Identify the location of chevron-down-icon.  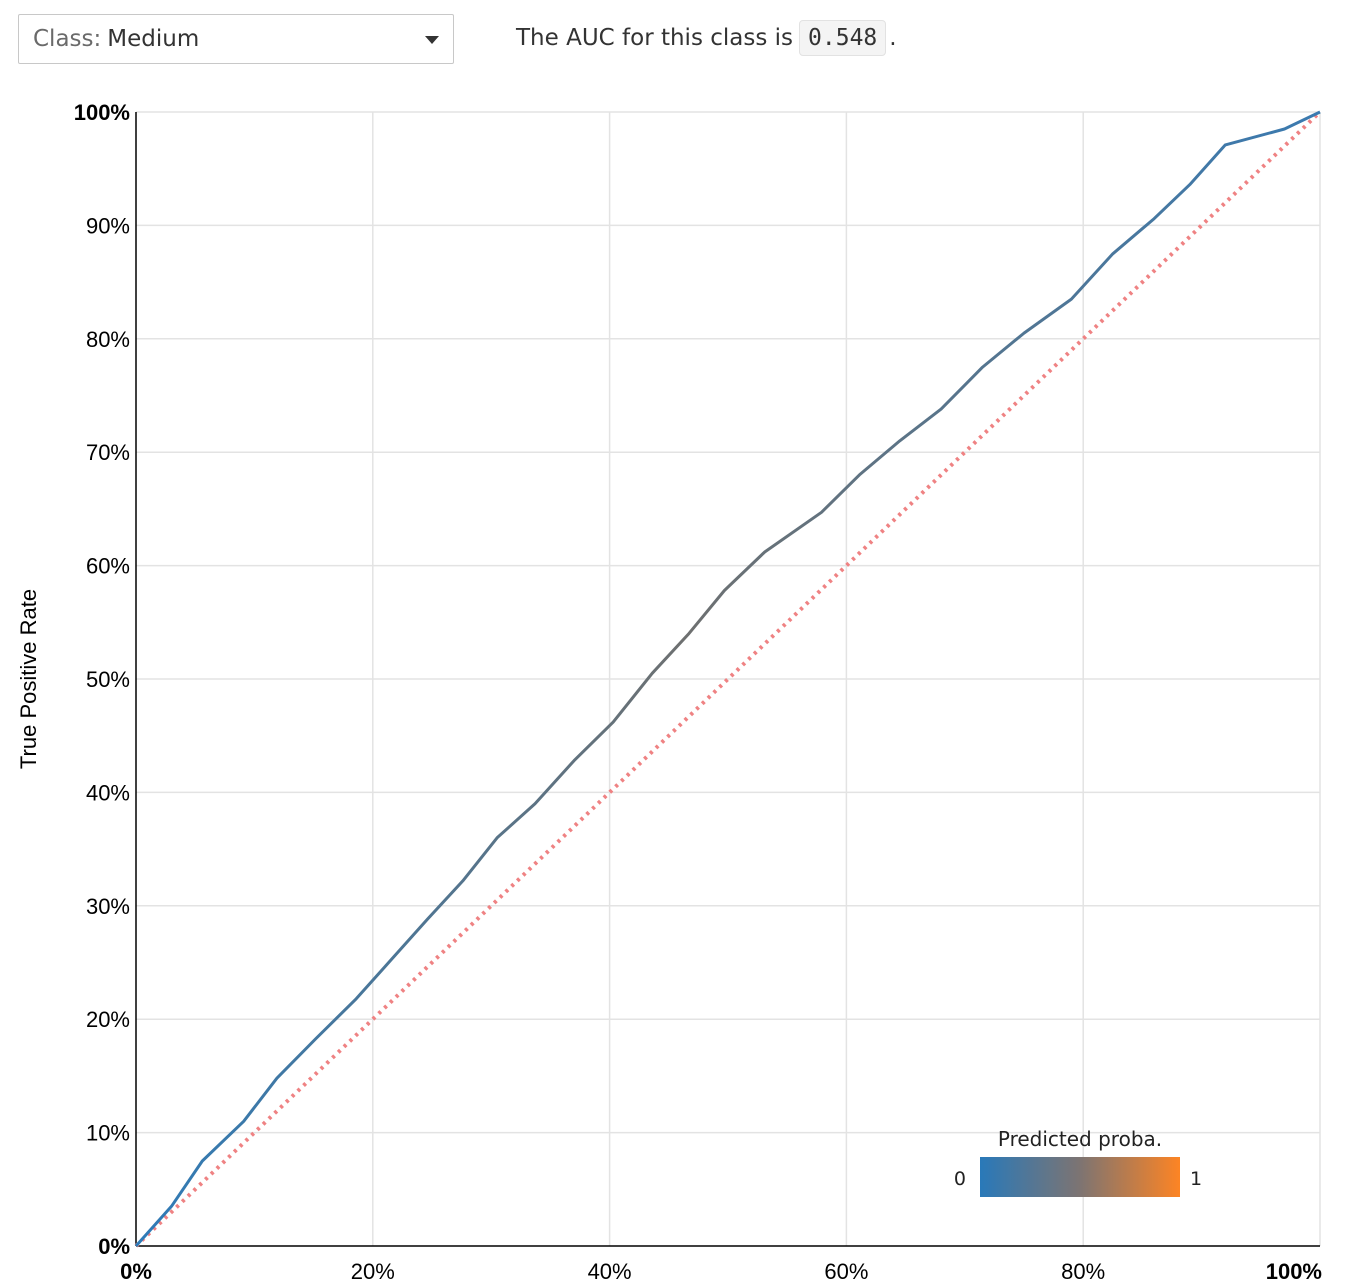
(432, 40).